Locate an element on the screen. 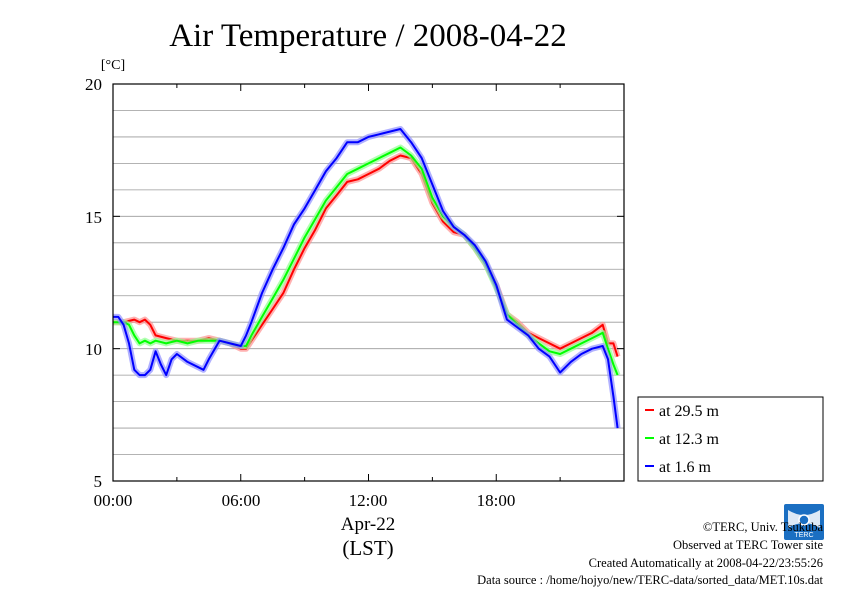 The width and height of the screenshot is (842, 595). legend-label: at 29.5 m is located at coordinates (689, 411).